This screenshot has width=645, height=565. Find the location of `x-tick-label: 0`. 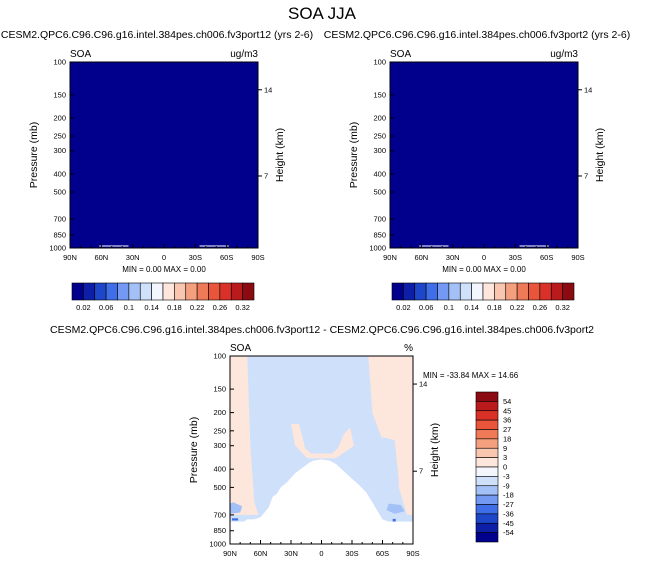

x-tick-label: 0 is located at coordinates (321, 553).